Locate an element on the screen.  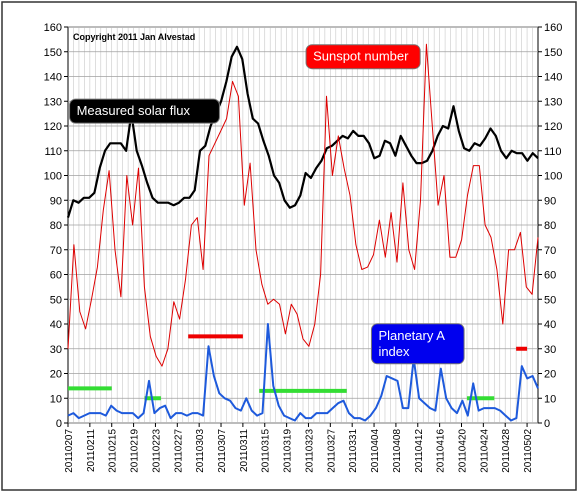
y-tick-label-right: 50 is located at coordinates (550, 300).